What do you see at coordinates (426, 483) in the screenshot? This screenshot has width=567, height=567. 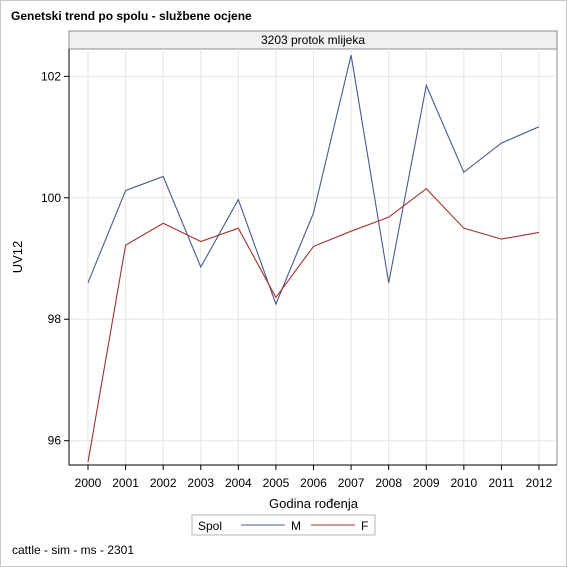 I see `x-tick-label: 2009` at bounding box center [426, 483].